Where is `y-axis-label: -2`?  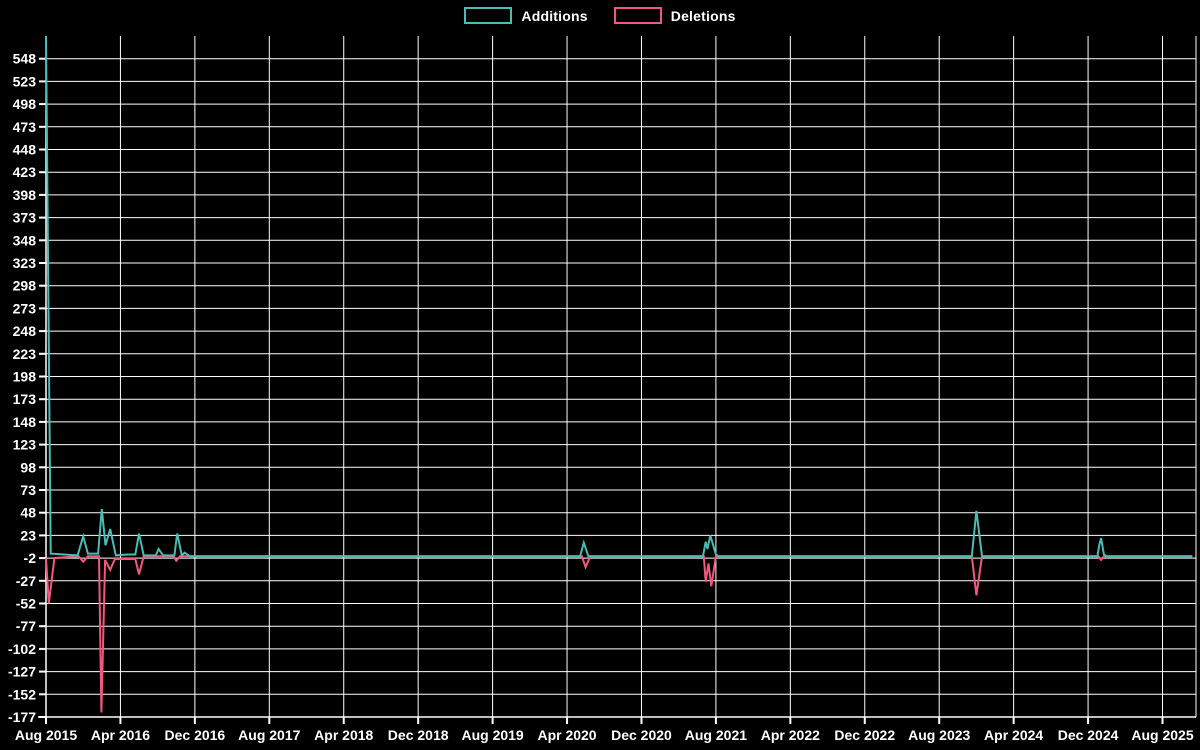
y-axis-label: -2 is located at coordinates (30, 558).